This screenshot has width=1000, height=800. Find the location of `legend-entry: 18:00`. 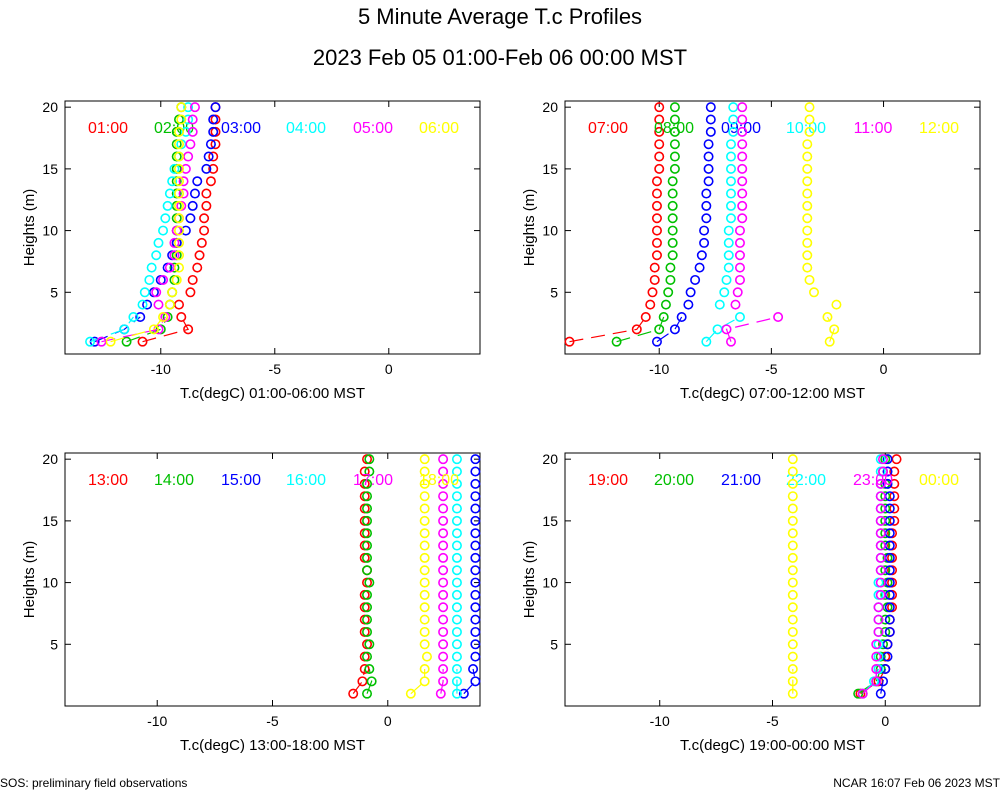

legend-entry: 18:00 is located at coordinates (439, 480).